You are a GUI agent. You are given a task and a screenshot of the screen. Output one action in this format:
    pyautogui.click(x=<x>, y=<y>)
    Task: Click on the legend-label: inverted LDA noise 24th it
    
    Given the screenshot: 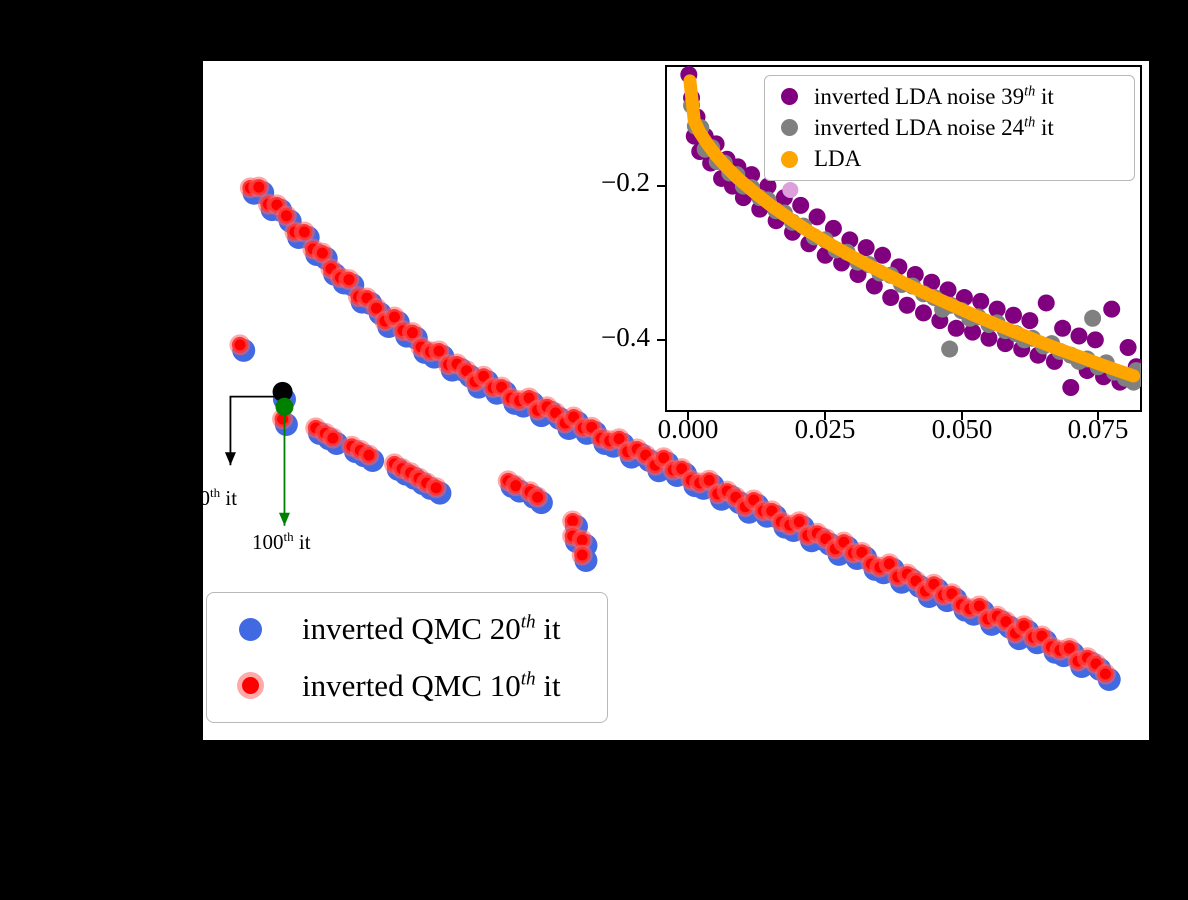 What is the action you would take?
    pyautogui.click(x=934, y=128)
    